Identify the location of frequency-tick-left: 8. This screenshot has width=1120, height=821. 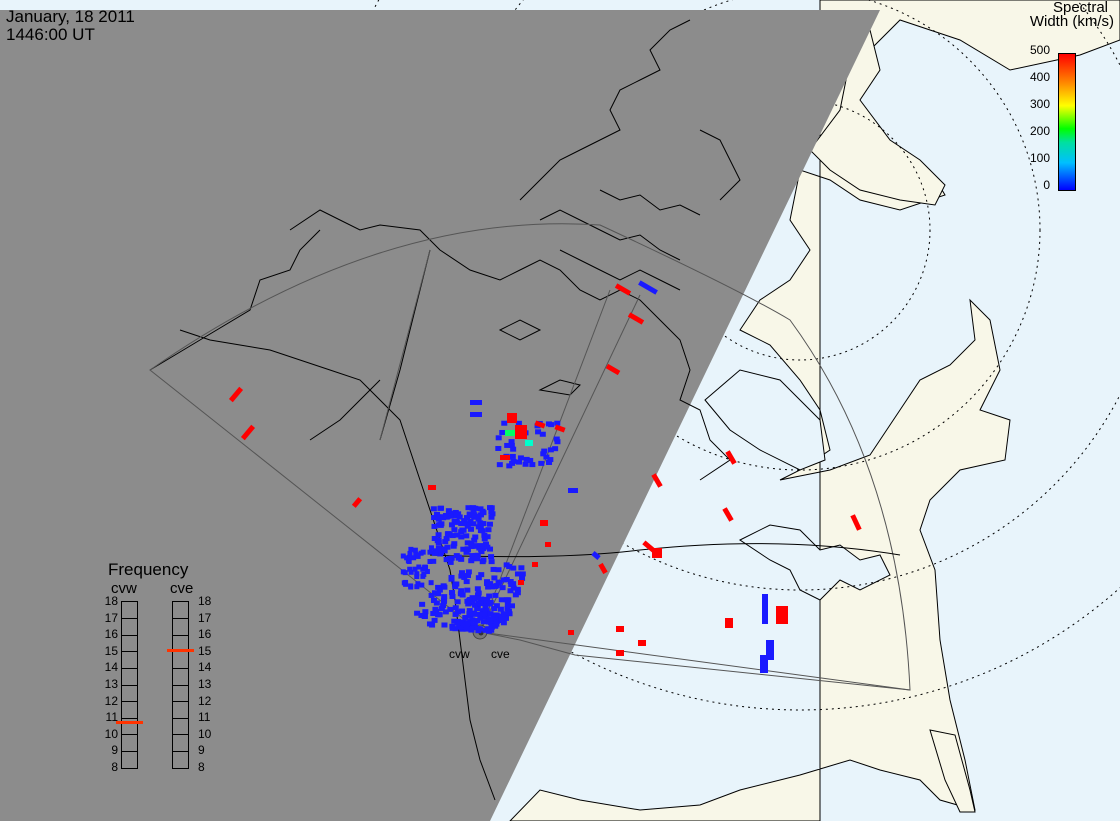
(114, 767).